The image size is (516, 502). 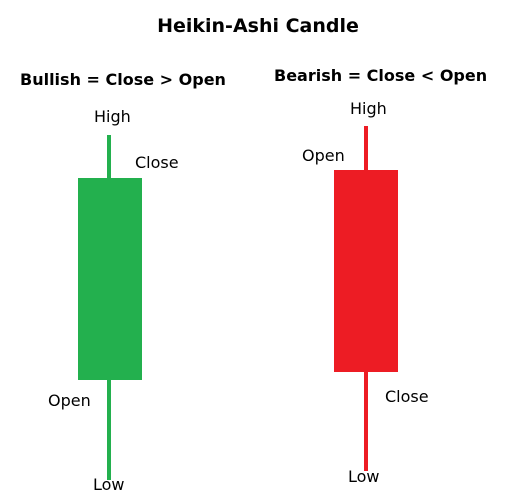 What do you see at coordinates (112, 116) in the screenshot?
I see `bullish-high-label: High` at bounding box center [112, 116].